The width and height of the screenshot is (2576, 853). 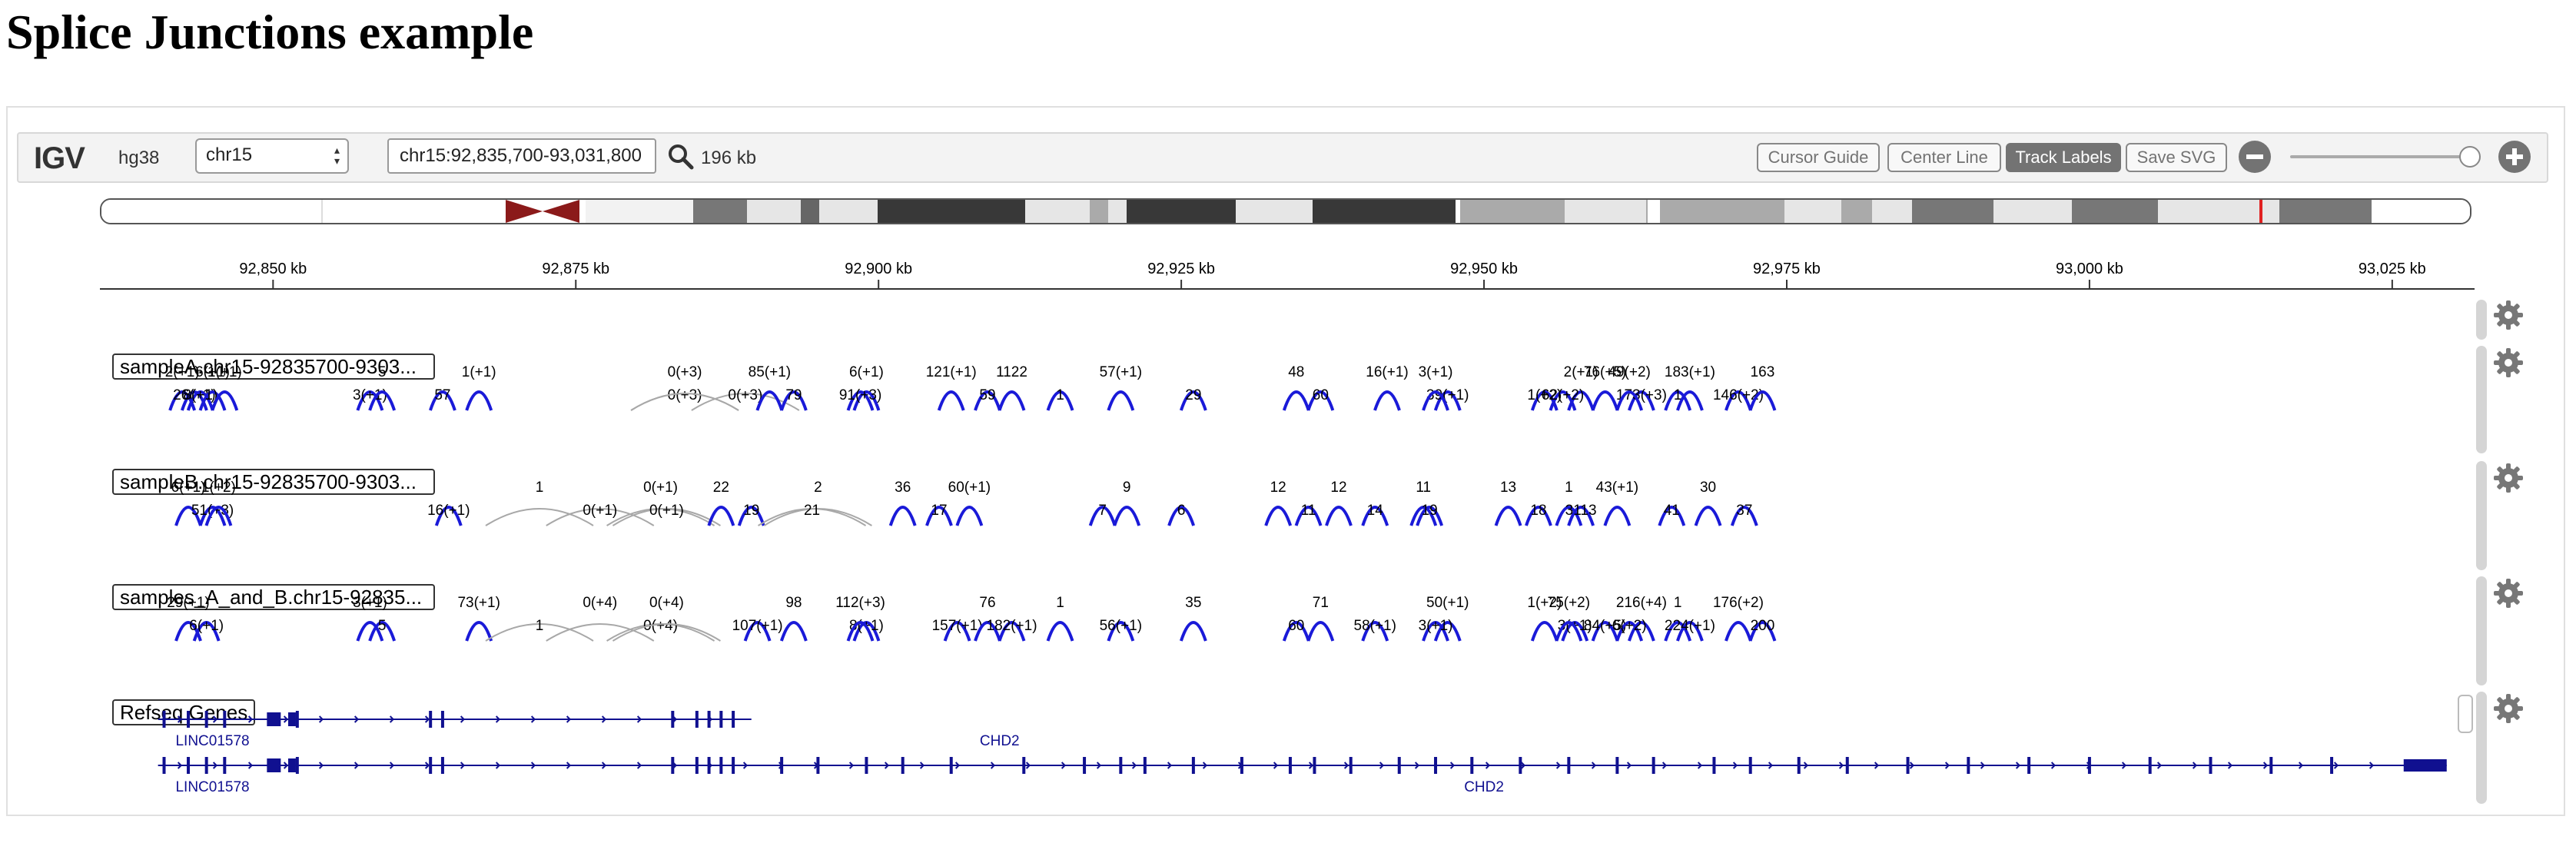 I want to click on search-icon, so click(x=681, y=157).